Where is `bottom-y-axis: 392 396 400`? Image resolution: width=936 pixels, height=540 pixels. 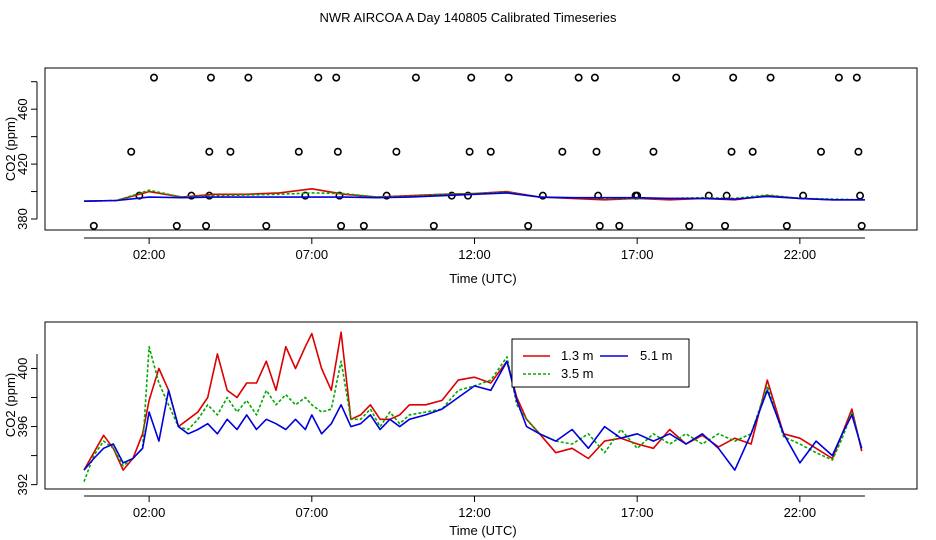 bottom-y-axis: 392 396 400 is located at coordinates (26, 424).